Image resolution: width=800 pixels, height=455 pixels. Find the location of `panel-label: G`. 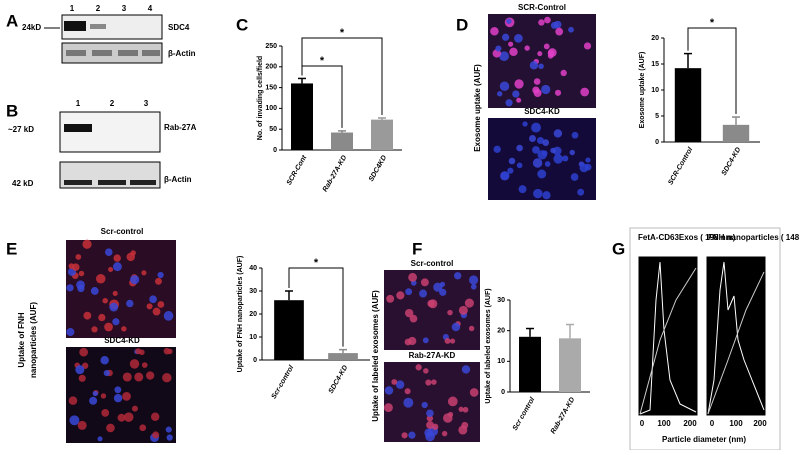

panel-label: G is located at coordinates (618, 248).